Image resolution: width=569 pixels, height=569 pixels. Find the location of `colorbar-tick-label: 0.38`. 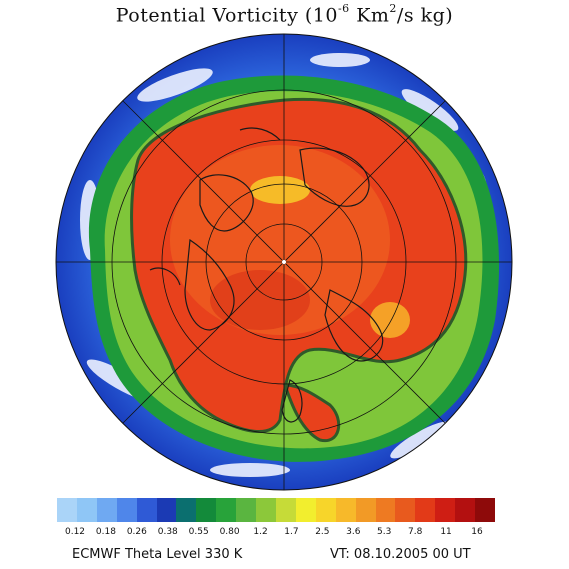

colorbar-tick-label: 0.38 is located at coordinates (167, 532).